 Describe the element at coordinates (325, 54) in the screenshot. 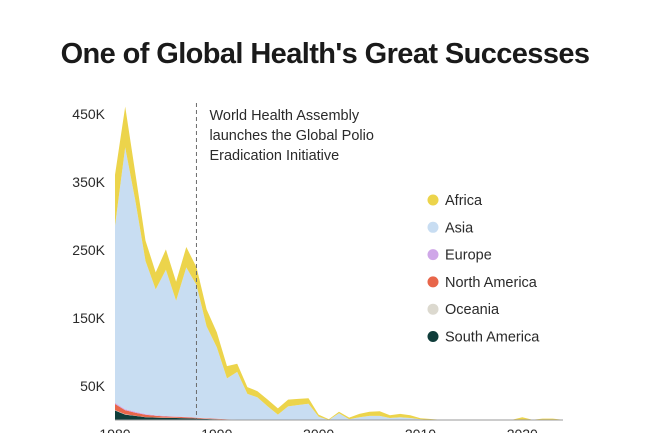

I see `chart-title: One of Global Health's Great Successes` at that location.